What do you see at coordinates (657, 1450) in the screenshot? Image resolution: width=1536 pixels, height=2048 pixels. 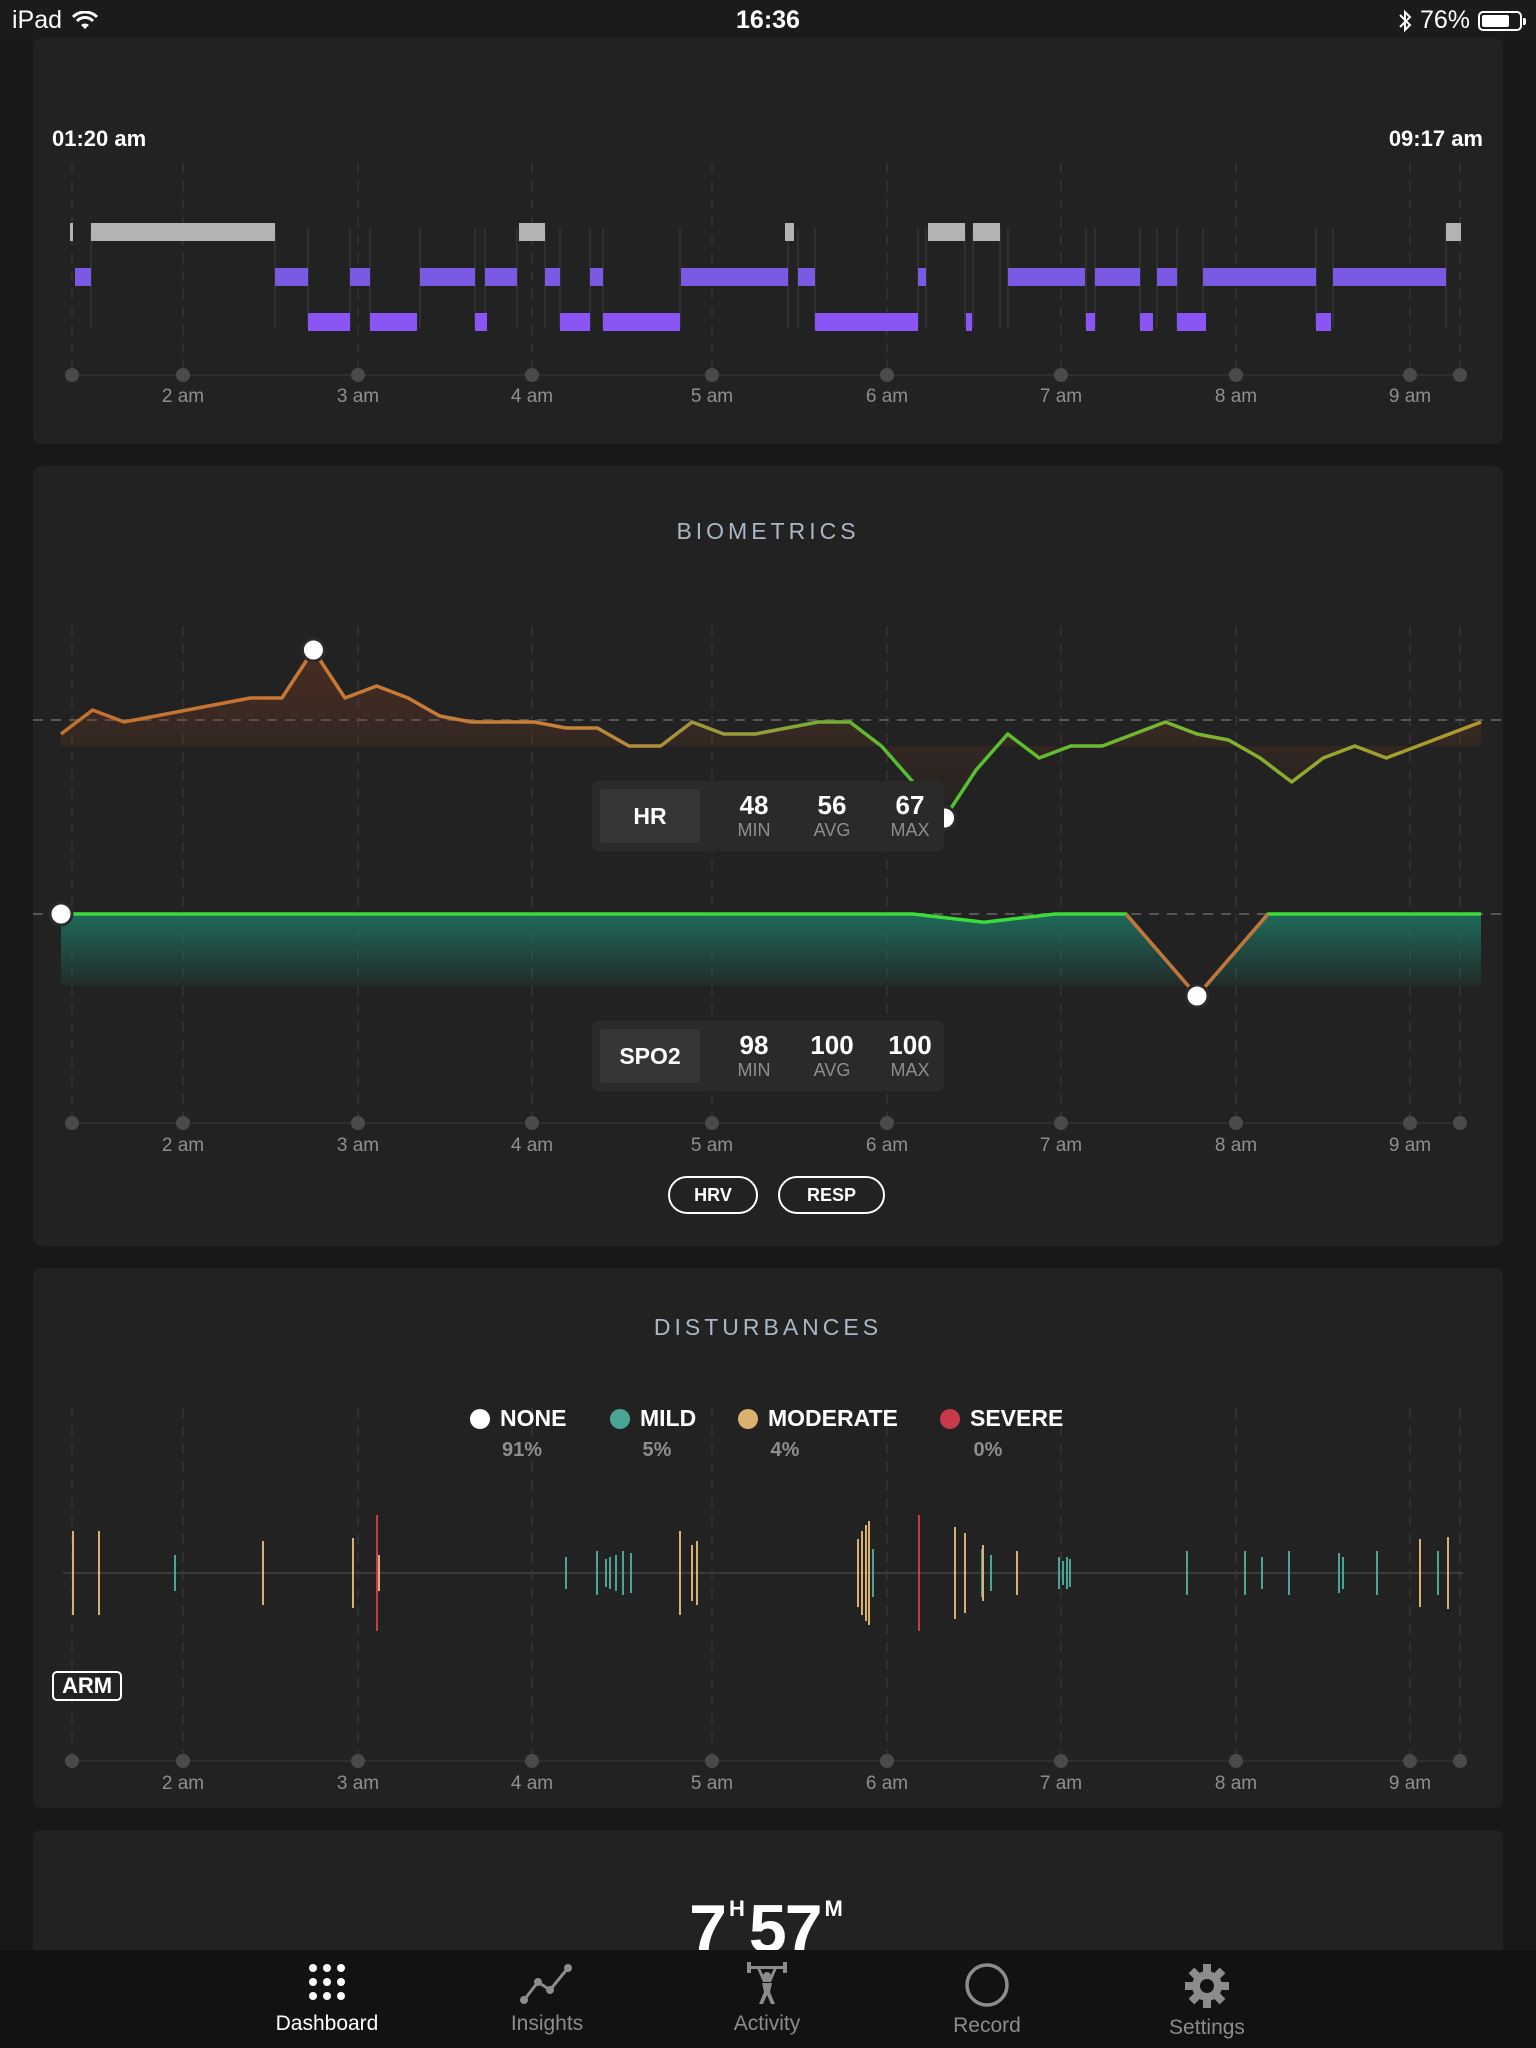 I see `legend-percent-mild: 5%` at bounding box center [657, 1450].